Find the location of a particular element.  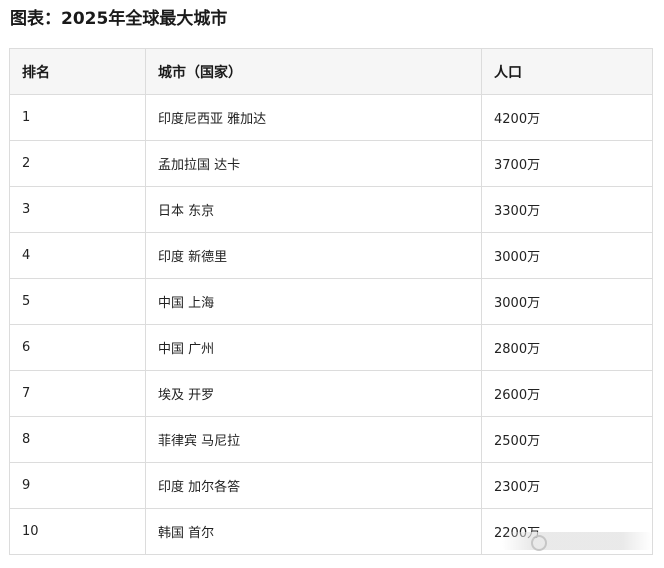

cell-population: 2600万 is located at coordinates (567, 393).